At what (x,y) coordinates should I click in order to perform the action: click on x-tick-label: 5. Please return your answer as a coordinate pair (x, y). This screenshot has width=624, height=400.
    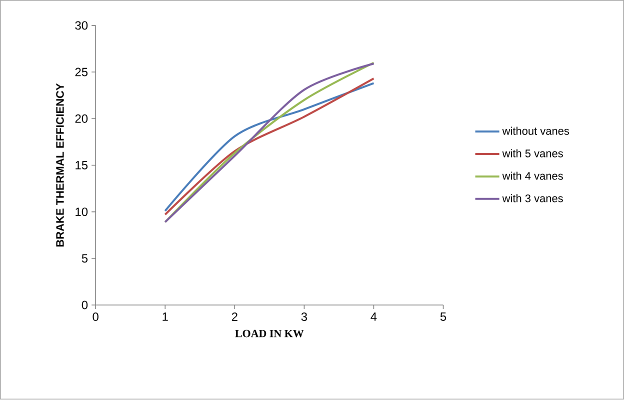
    Looking at the image, I should click on (443, 317).